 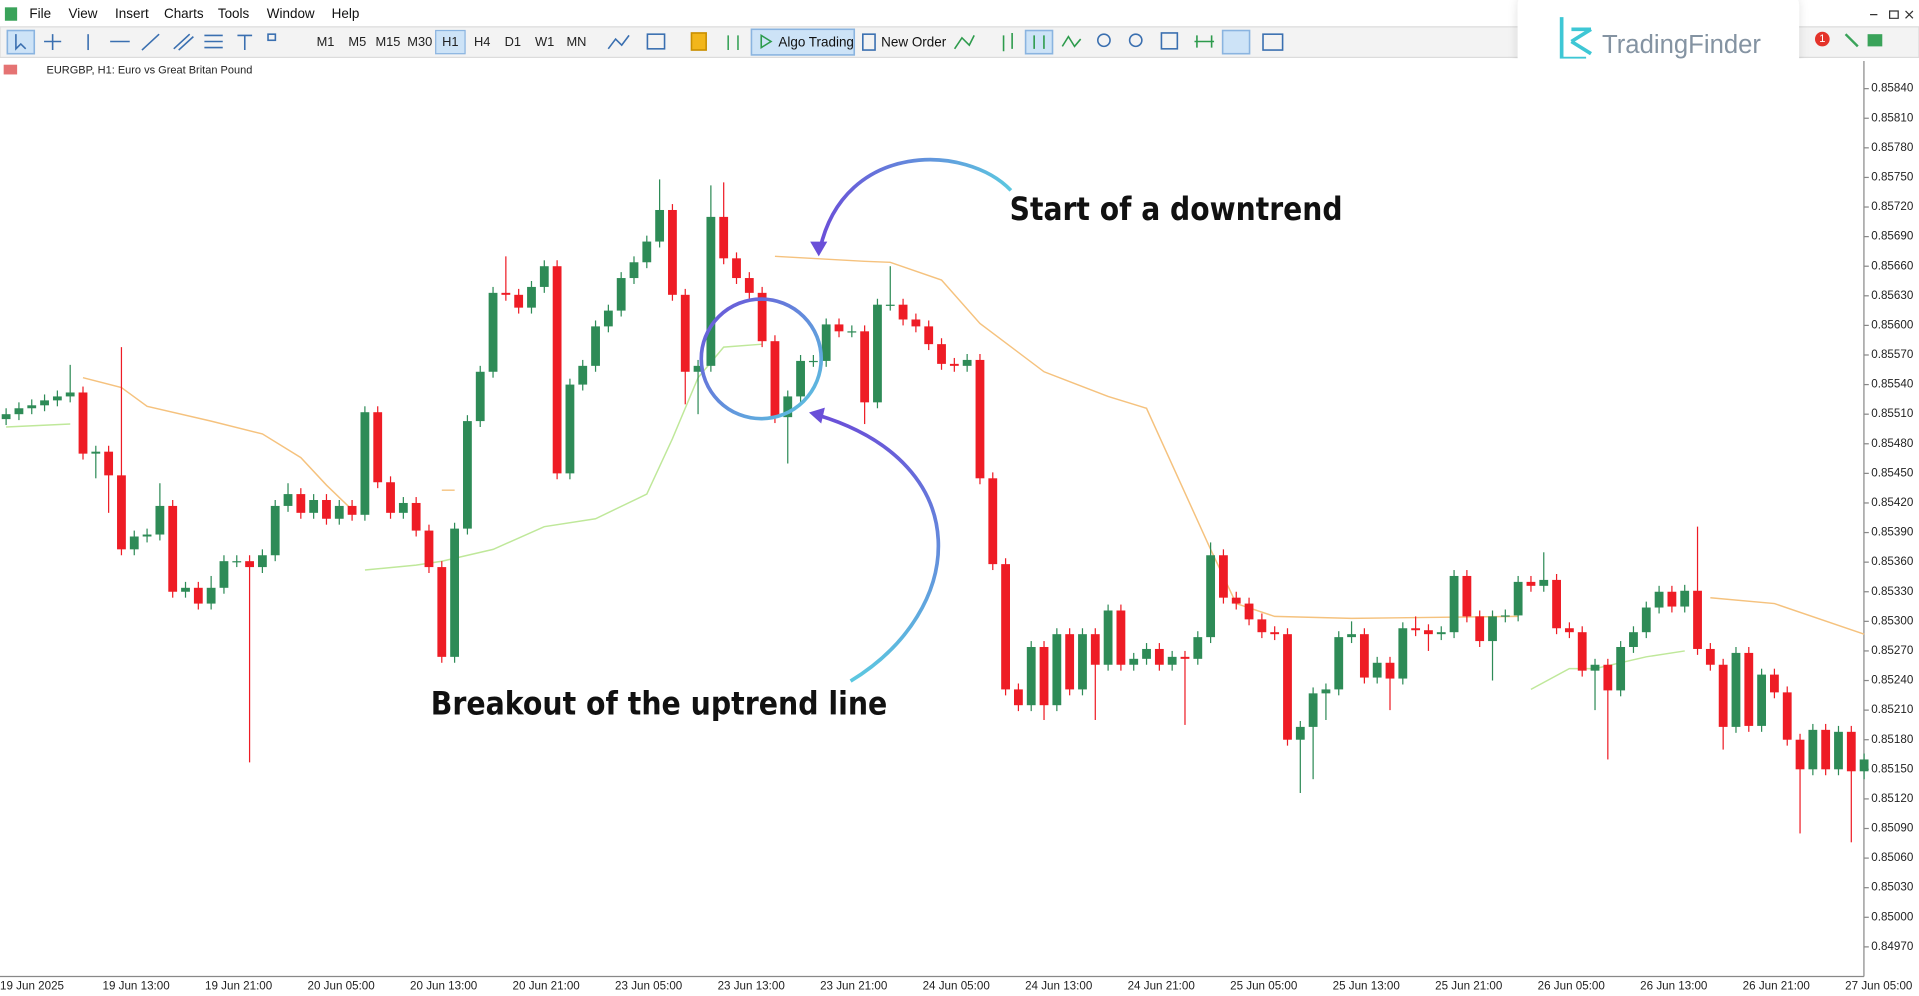 I want to click on text-tool, so click(x=245, y=42).